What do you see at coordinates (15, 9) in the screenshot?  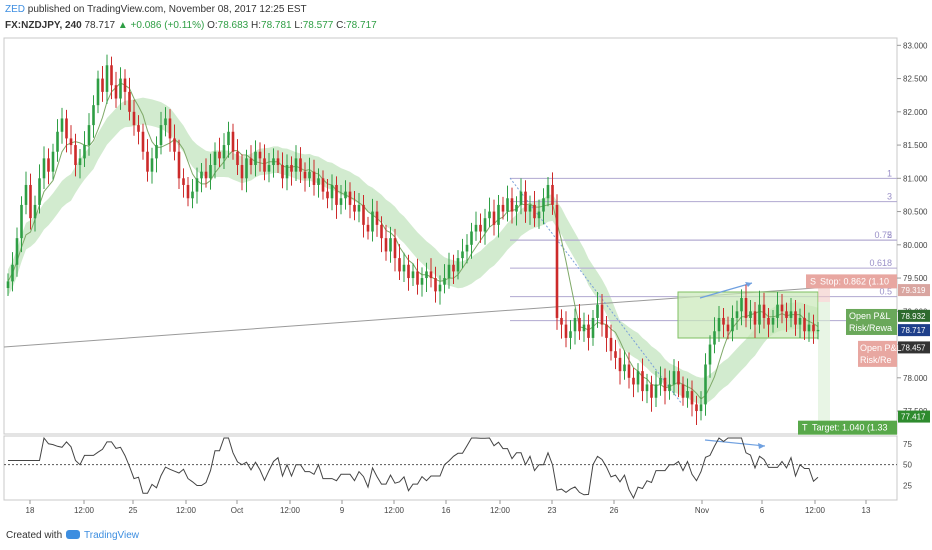 I see `author-link: ZED` at bounding box center [15, 9].